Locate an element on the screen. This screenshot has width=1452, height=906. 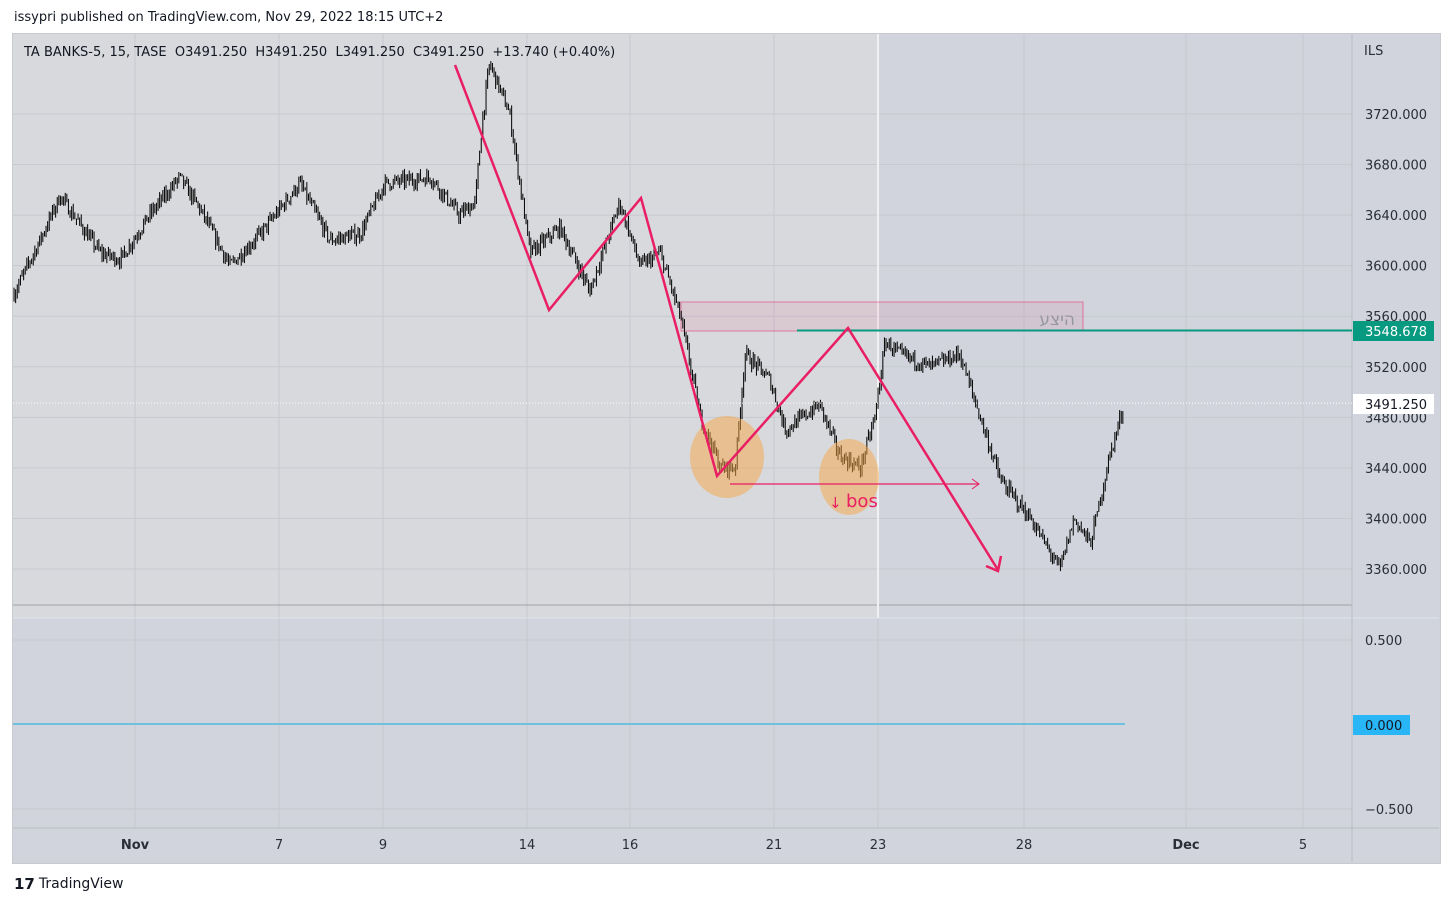
time-tick: 16 is located at coordinates (630, 845).